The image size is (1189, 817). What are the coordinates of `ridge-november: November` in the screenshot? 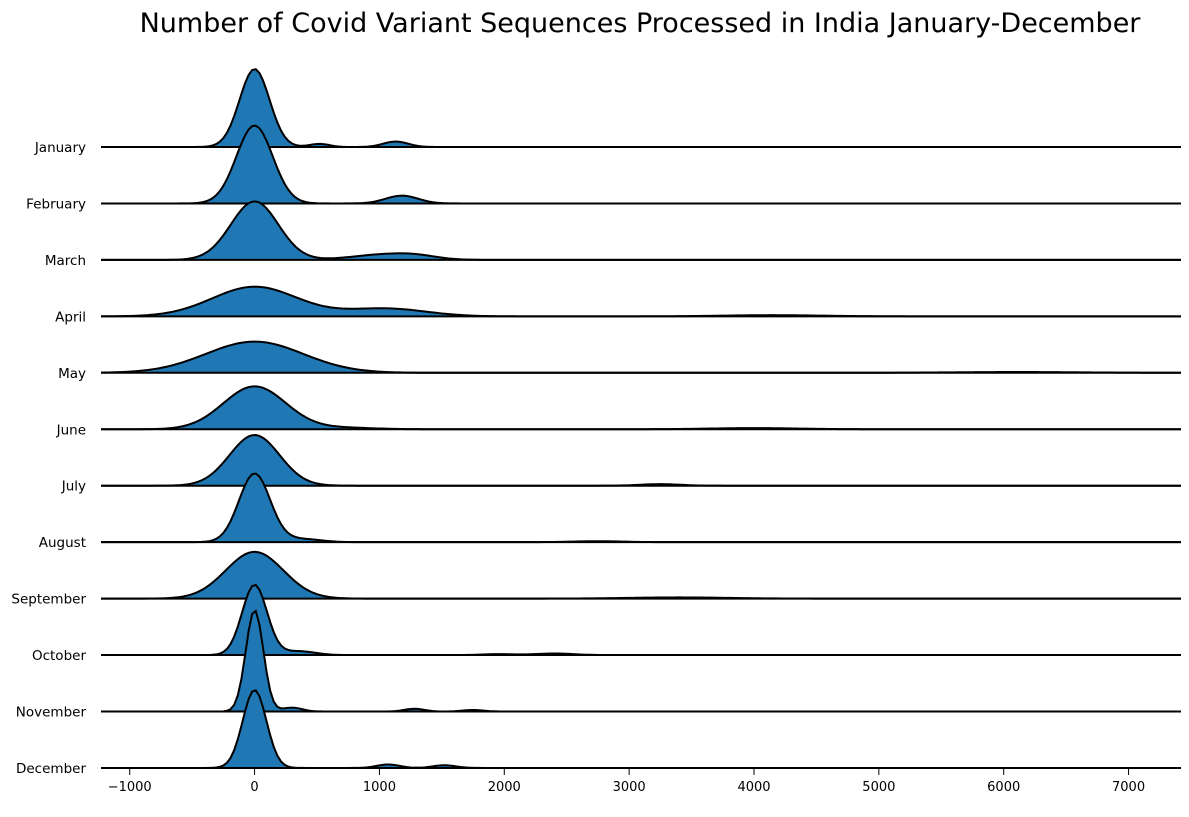 It's located at (598, 665).